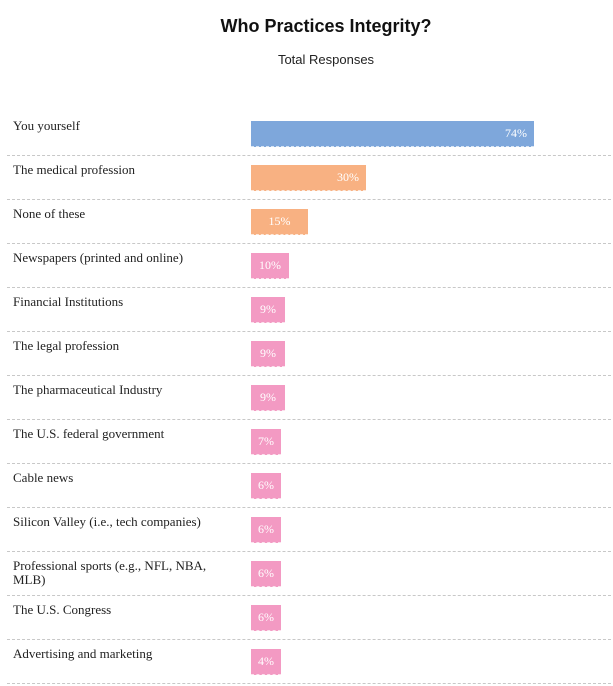 The image size is (613, 686). I want to click on category-label: Cable news, so click(43, 477).